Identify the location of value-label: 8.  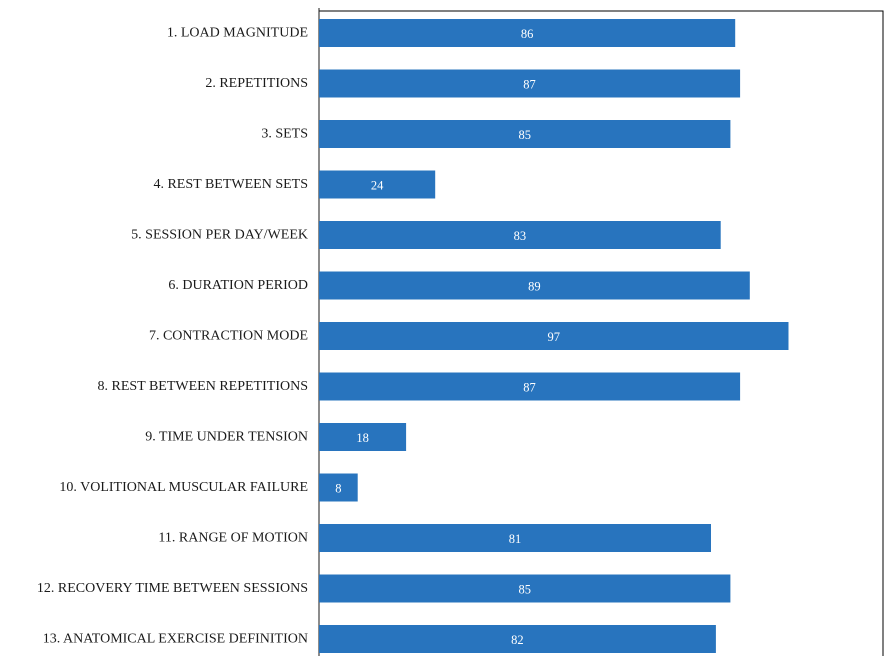
(338, 489).